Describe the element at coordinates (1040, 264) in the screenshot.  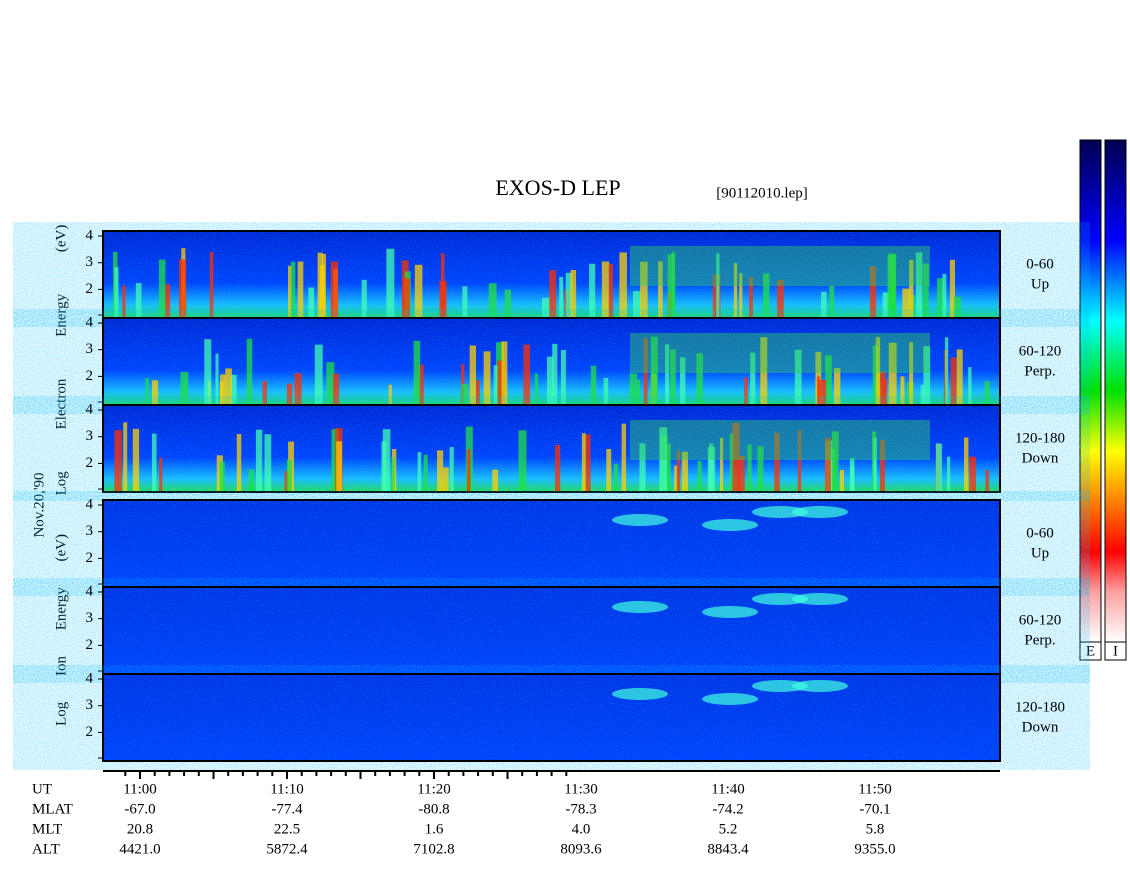
I see `angle-label: 0-60` at that location.